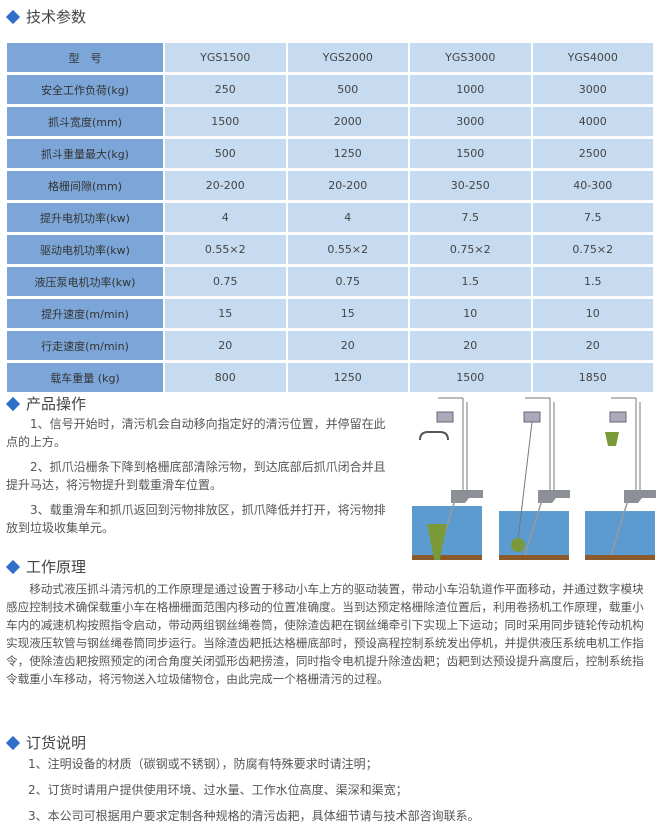  Describe the element at coordinates (85, 185) in the screenshot. I see `row-label: 格栅间隙(mm)` at that location.